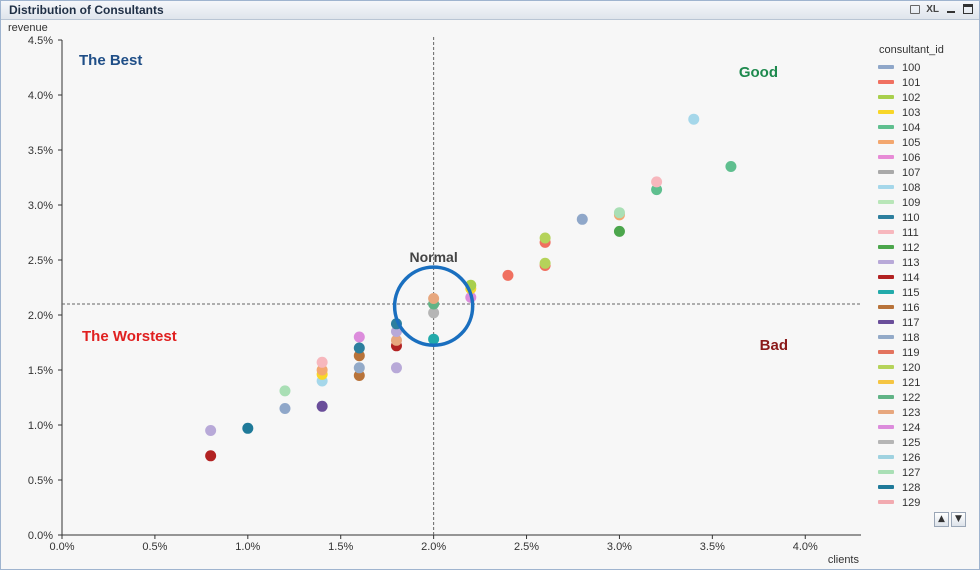 The height and width of the screenshot is (570, 980). What do you see at coordinates (911, 113) in the screenshot?
I see `legend-label: 103` at bounding box center [911, 113].